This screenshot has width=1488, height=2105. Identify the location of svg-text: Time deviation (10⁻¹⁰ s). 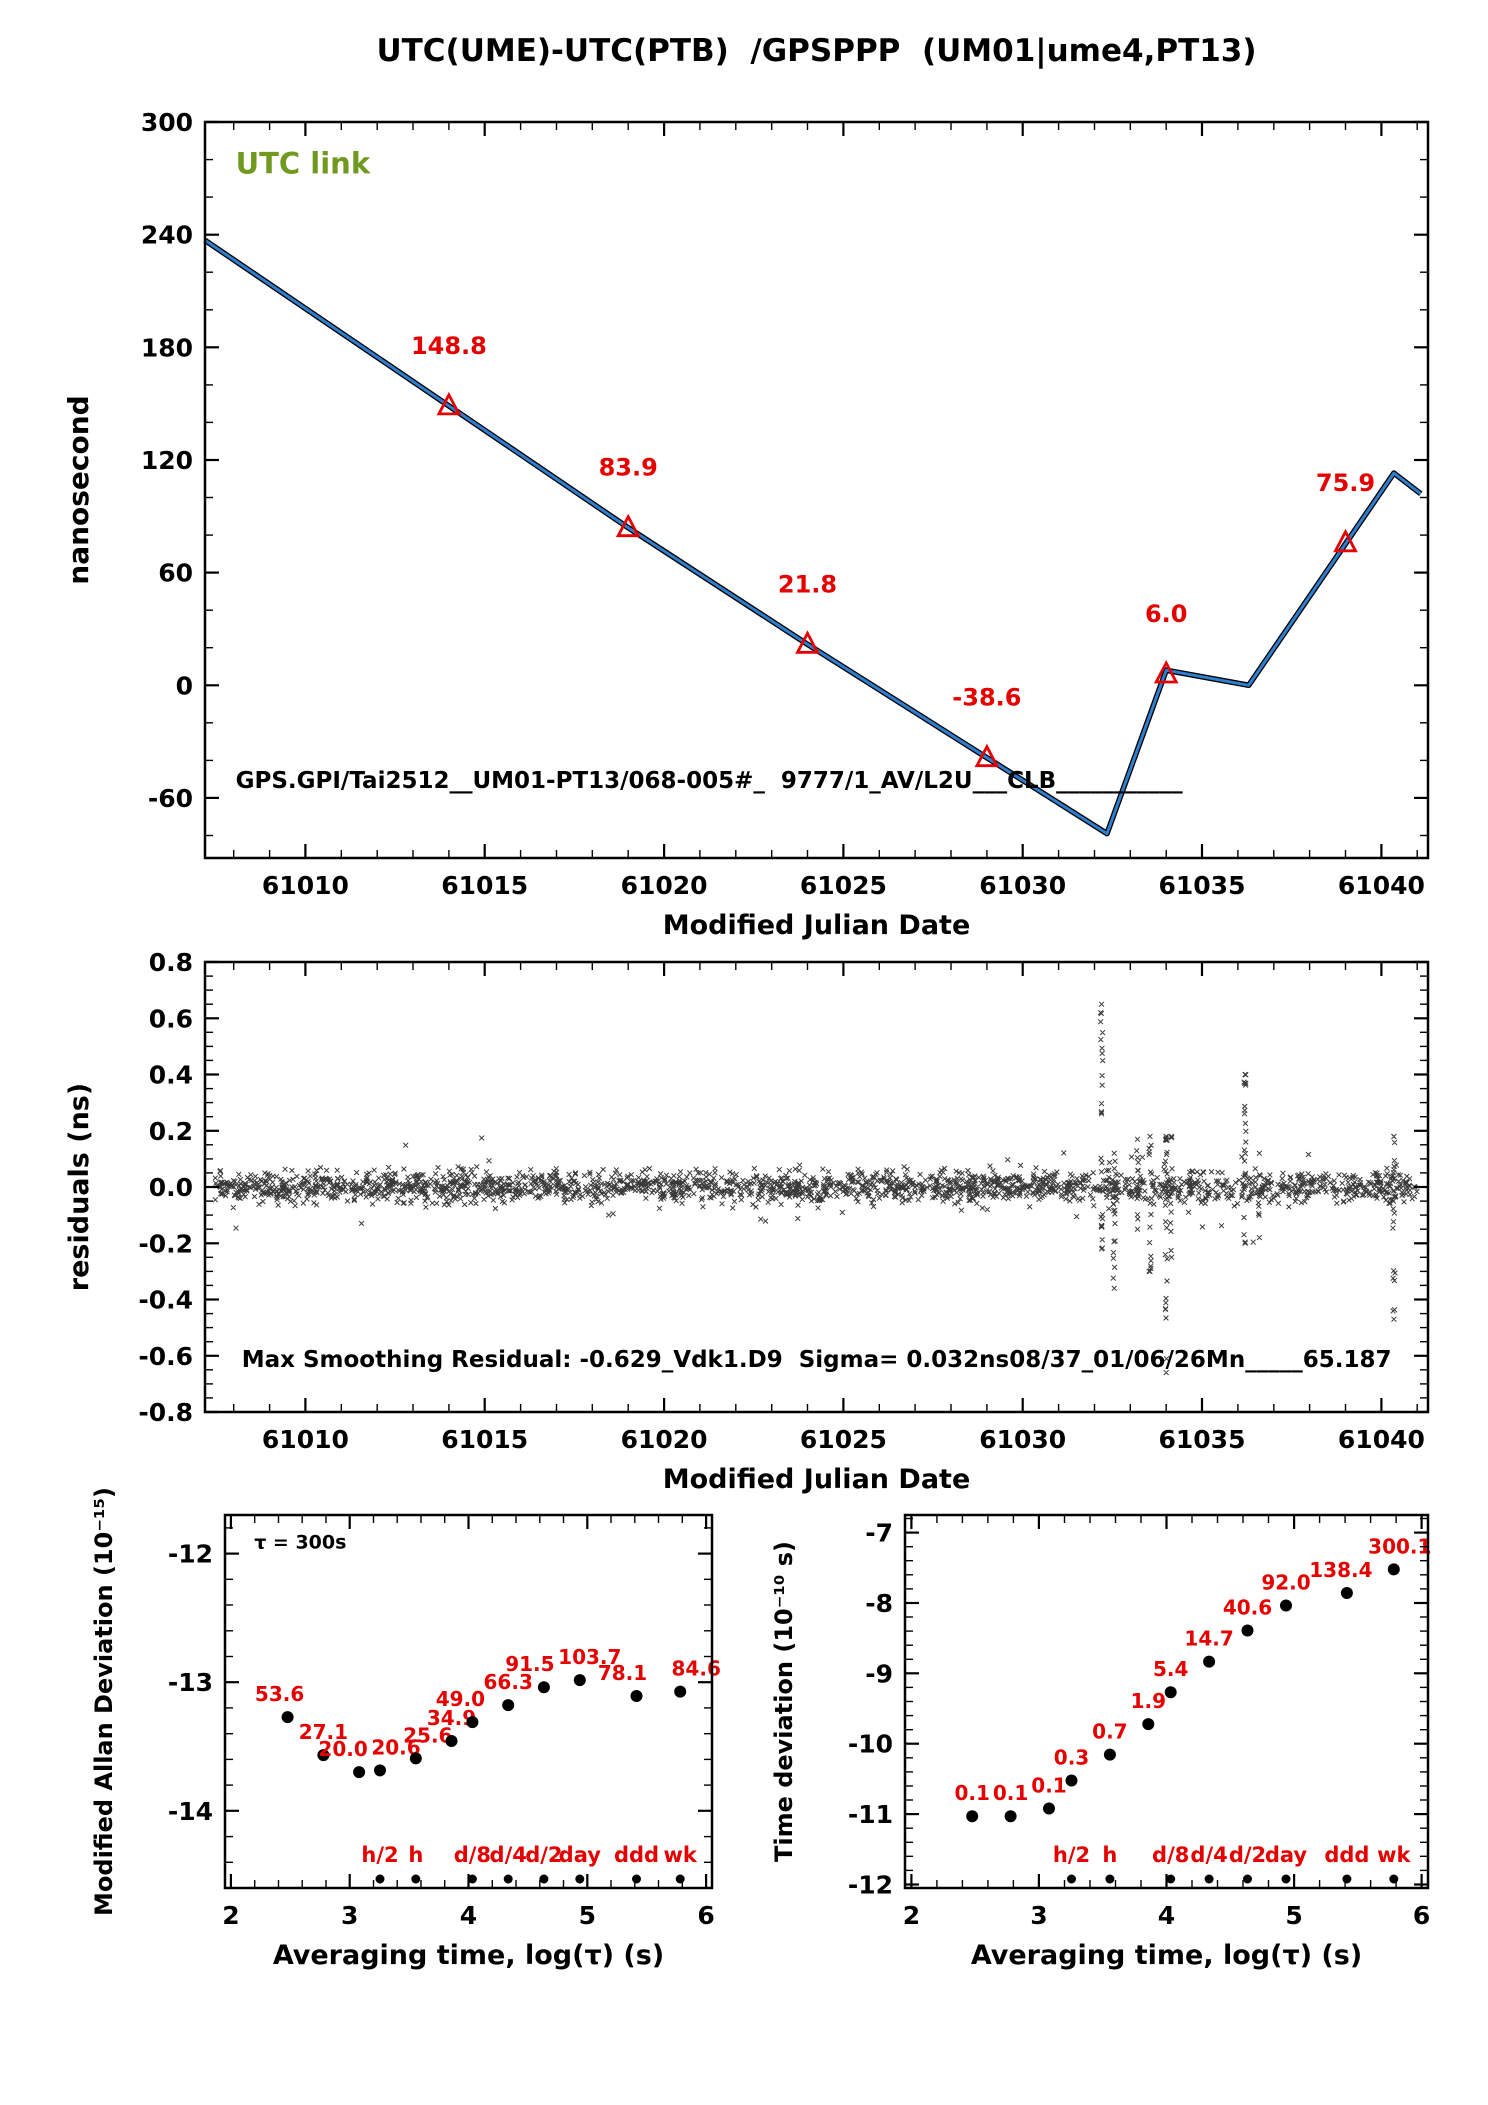
(784, 1701).